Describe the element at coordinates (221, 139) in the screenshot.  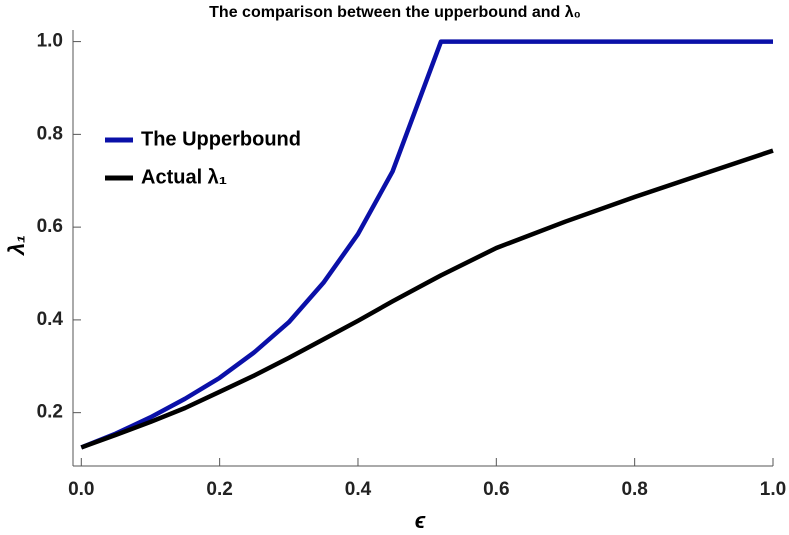
I see `legend-label: The Upperbound` at that location.